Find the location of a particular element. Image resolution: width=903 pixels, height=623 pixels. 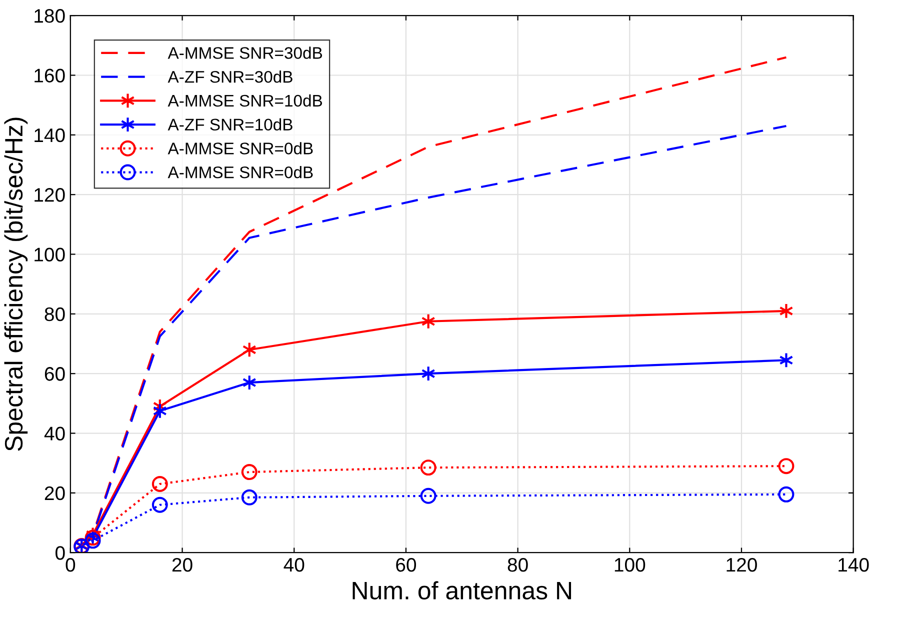

x-tick-label: 0 is located at coordinates (71, 565).